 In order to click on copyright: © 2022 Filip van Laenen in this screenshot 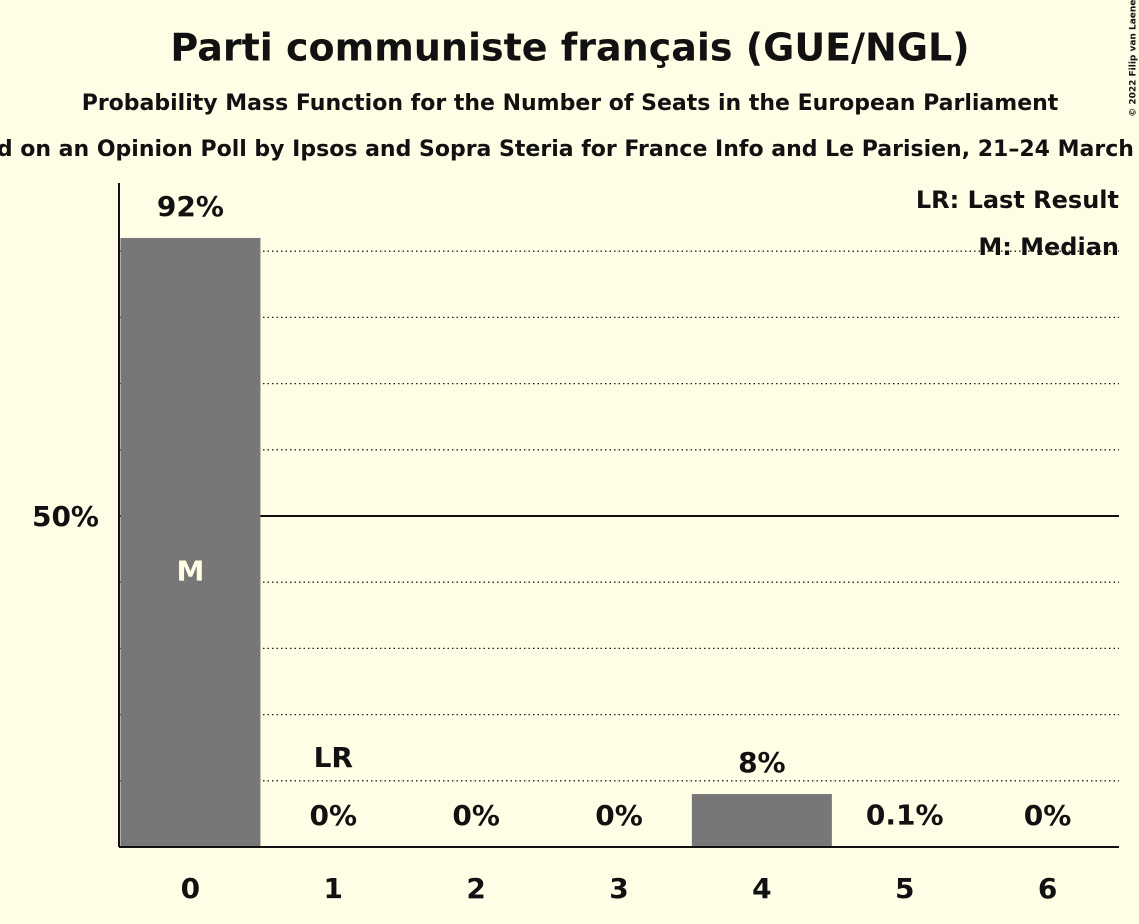, I will do `click(1134, 58)`.